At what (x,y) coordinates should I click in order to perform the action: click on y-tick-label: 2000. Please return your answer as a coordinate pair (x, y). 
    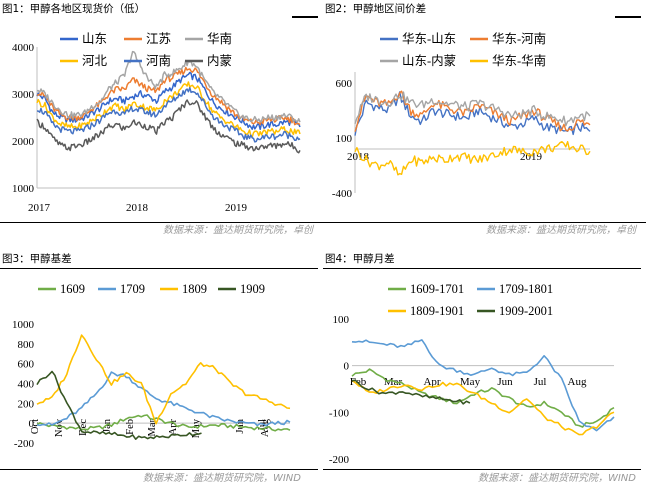
    Looking at the image, I should click on (23, 142).